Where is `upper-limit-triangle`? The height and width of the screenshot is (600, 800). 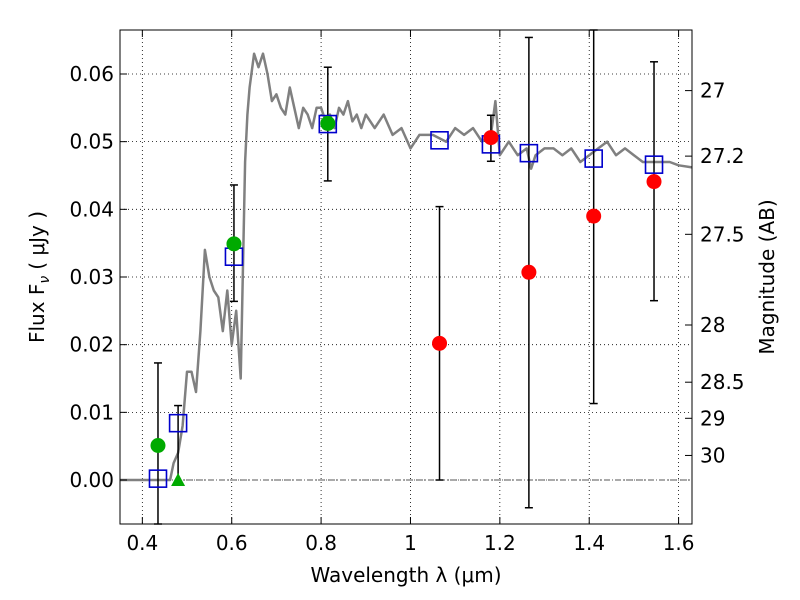 upper-limit-triangle is located at coordinates (178, 480).